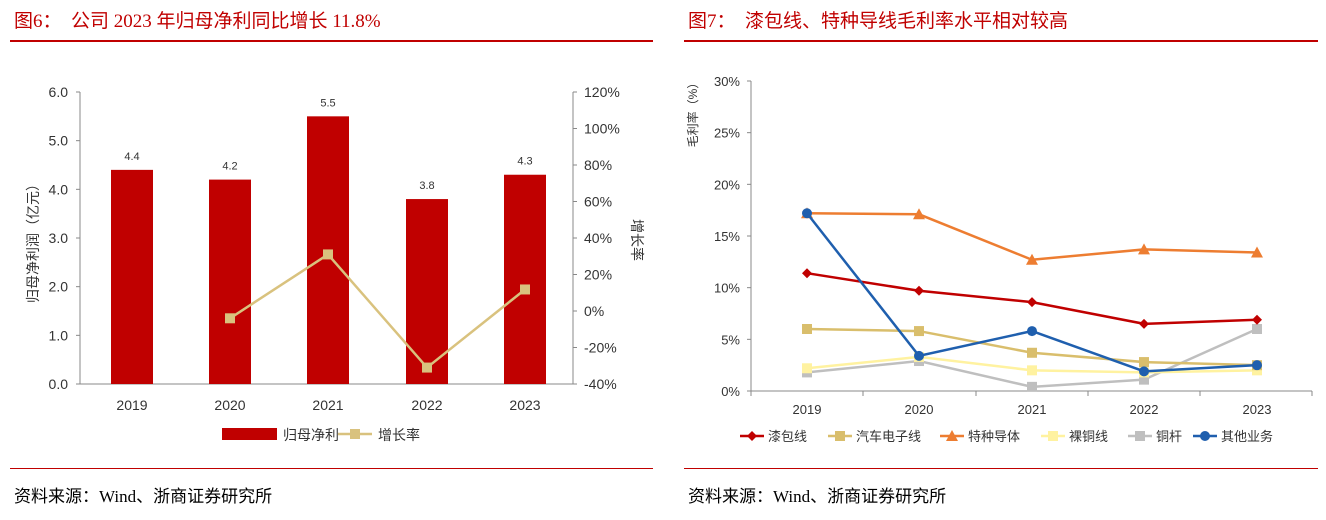 The height and width of the screenshot is (520, 1326). I want to click on y2-tick-label: 120%, so click(602, 92).